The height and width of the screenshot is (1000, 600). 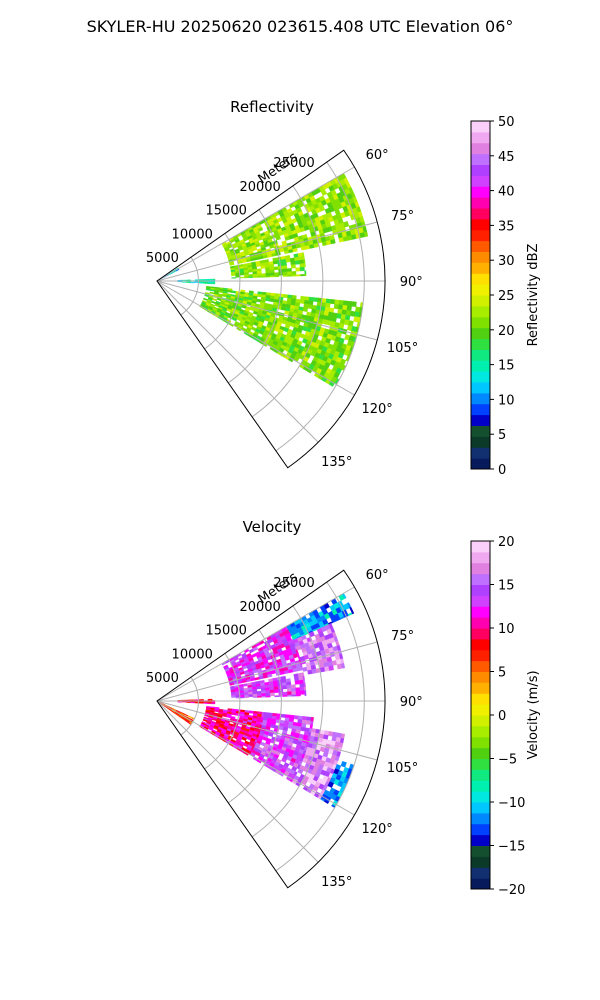 What do you see at coordinates (511, 890) in the screenshot?
I see `colorbar-tick-label: −20` at bounding box center [511, 890].